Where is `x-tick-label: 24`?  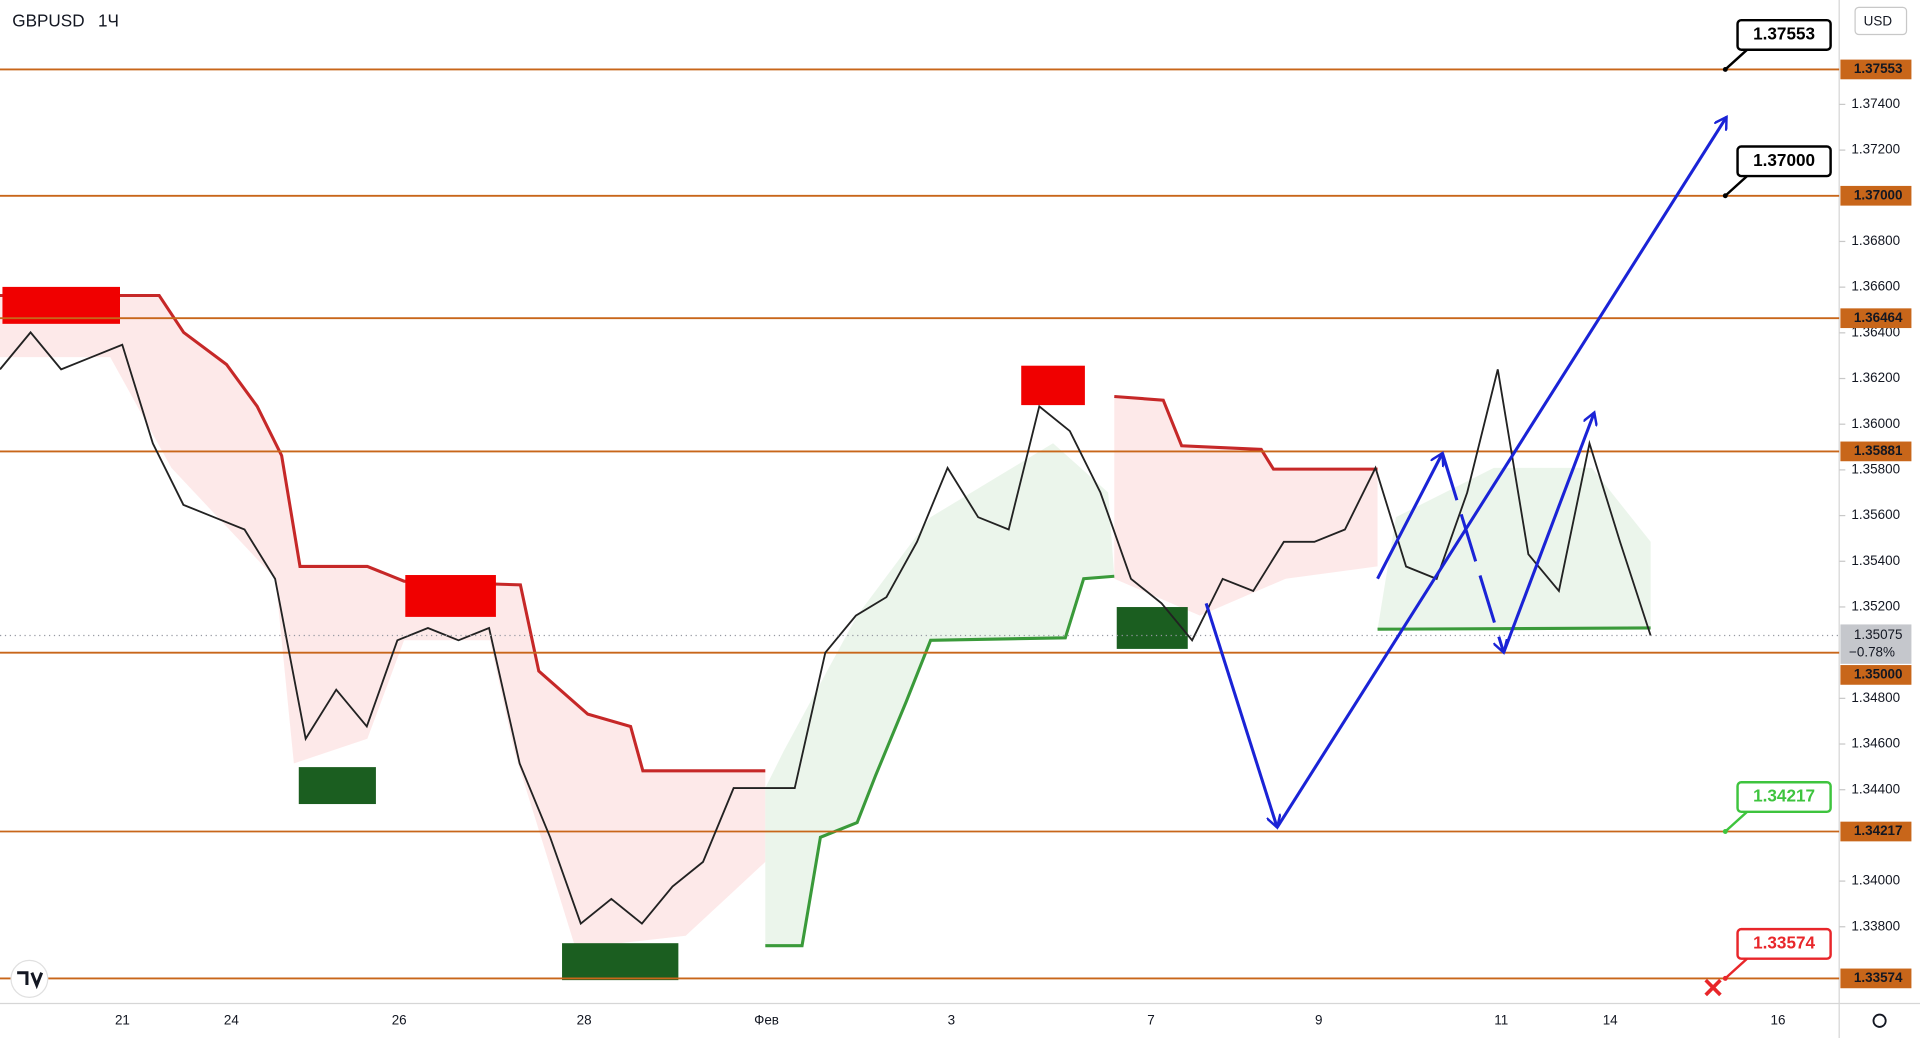 x-tick-label: 24 is located at coordinates (231, 1019).